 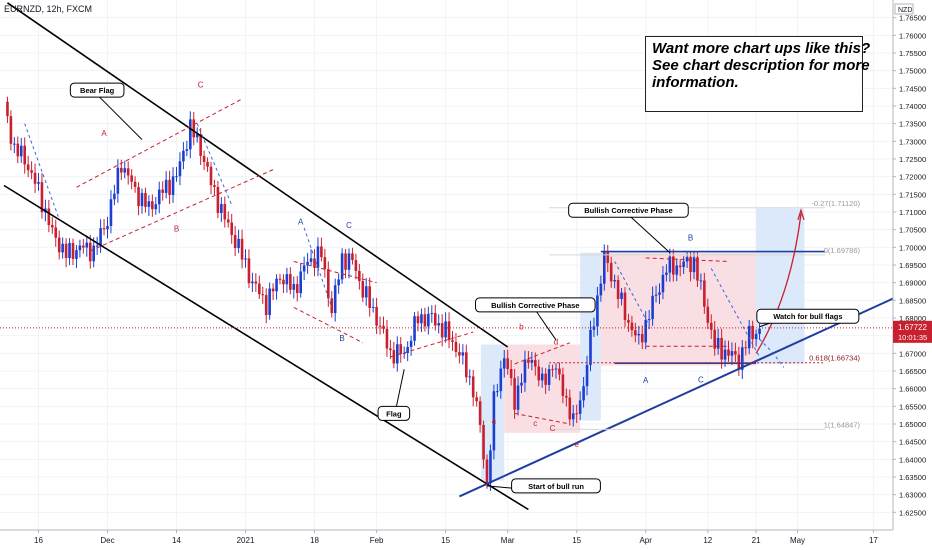 I want to click on price-tick-label: 1.62500, so click(x=912, y=512).